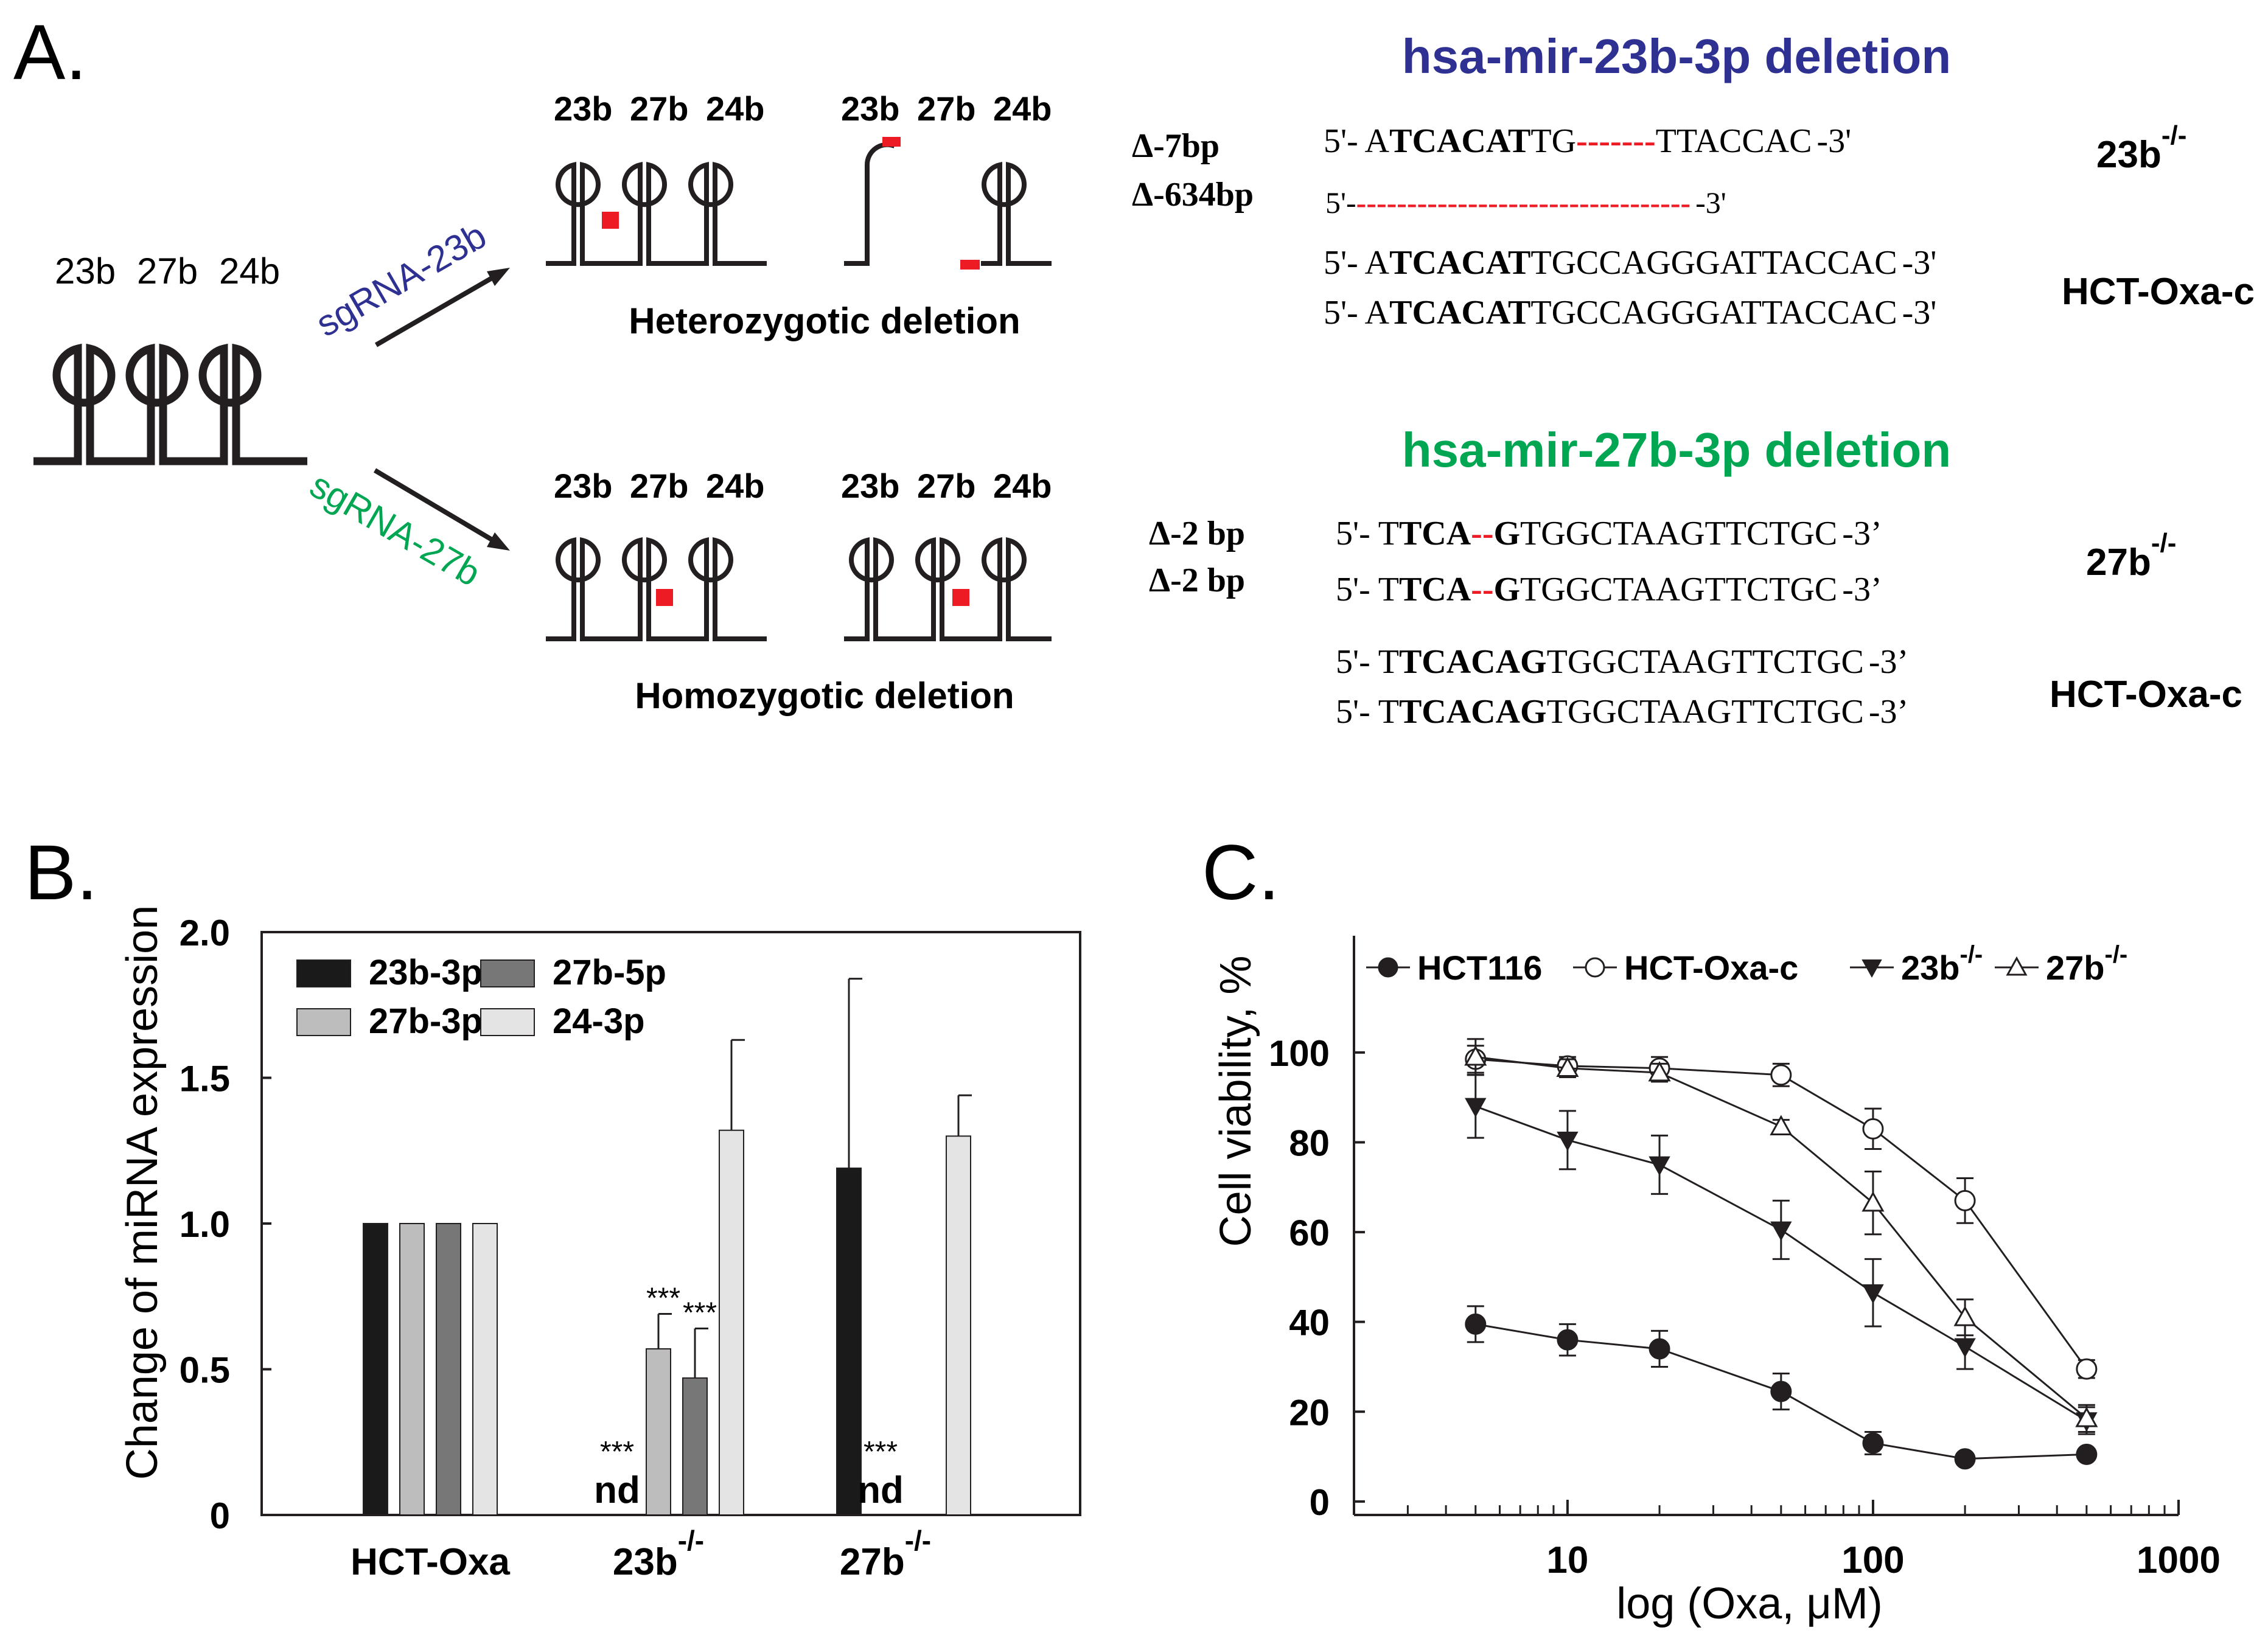 The width and height of the screenshot is (2268, 1633). Describe the element at coordinates (691, 1541) in the screenshot. I see `chart-b-group-label-sup: -/-` at that location.